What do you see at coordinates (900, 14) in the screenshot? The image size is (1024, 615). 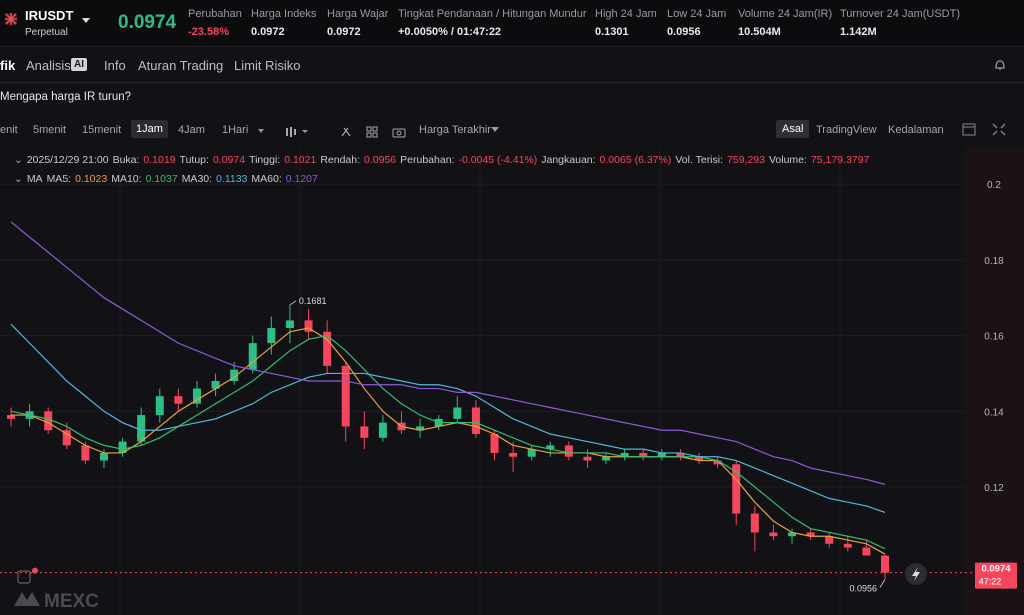 I see `stat-label: Turnover 24 Jam(USDT)` at bounding box center [900, 14].